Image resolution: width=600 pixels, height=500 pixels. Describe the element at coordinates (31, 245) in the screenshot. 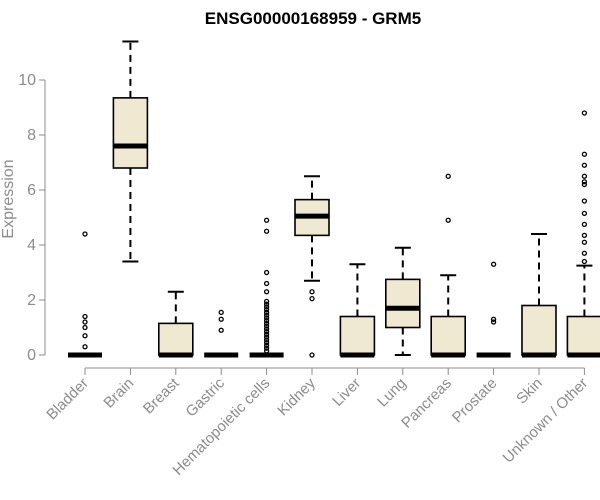

I see `y-tick-label: 4` at that location.